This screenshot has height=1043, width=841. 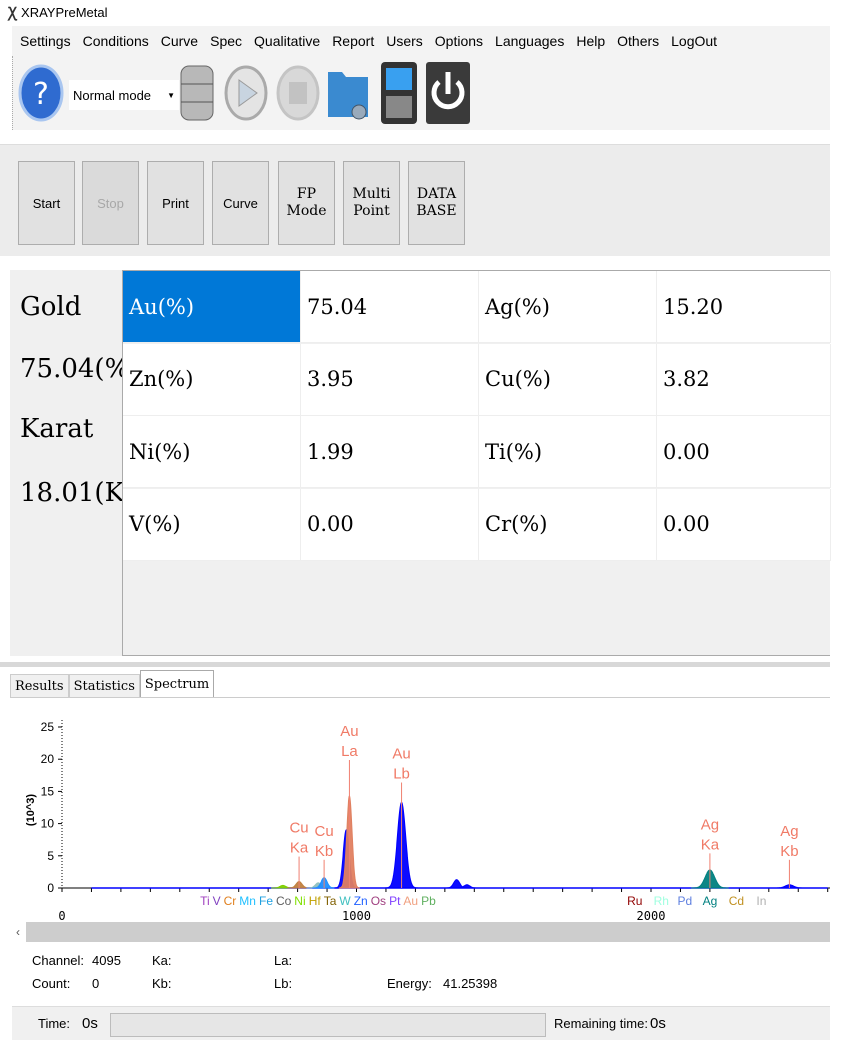 I want to click on tab-spectrum: Spectrum, so click(x=177, y=684).